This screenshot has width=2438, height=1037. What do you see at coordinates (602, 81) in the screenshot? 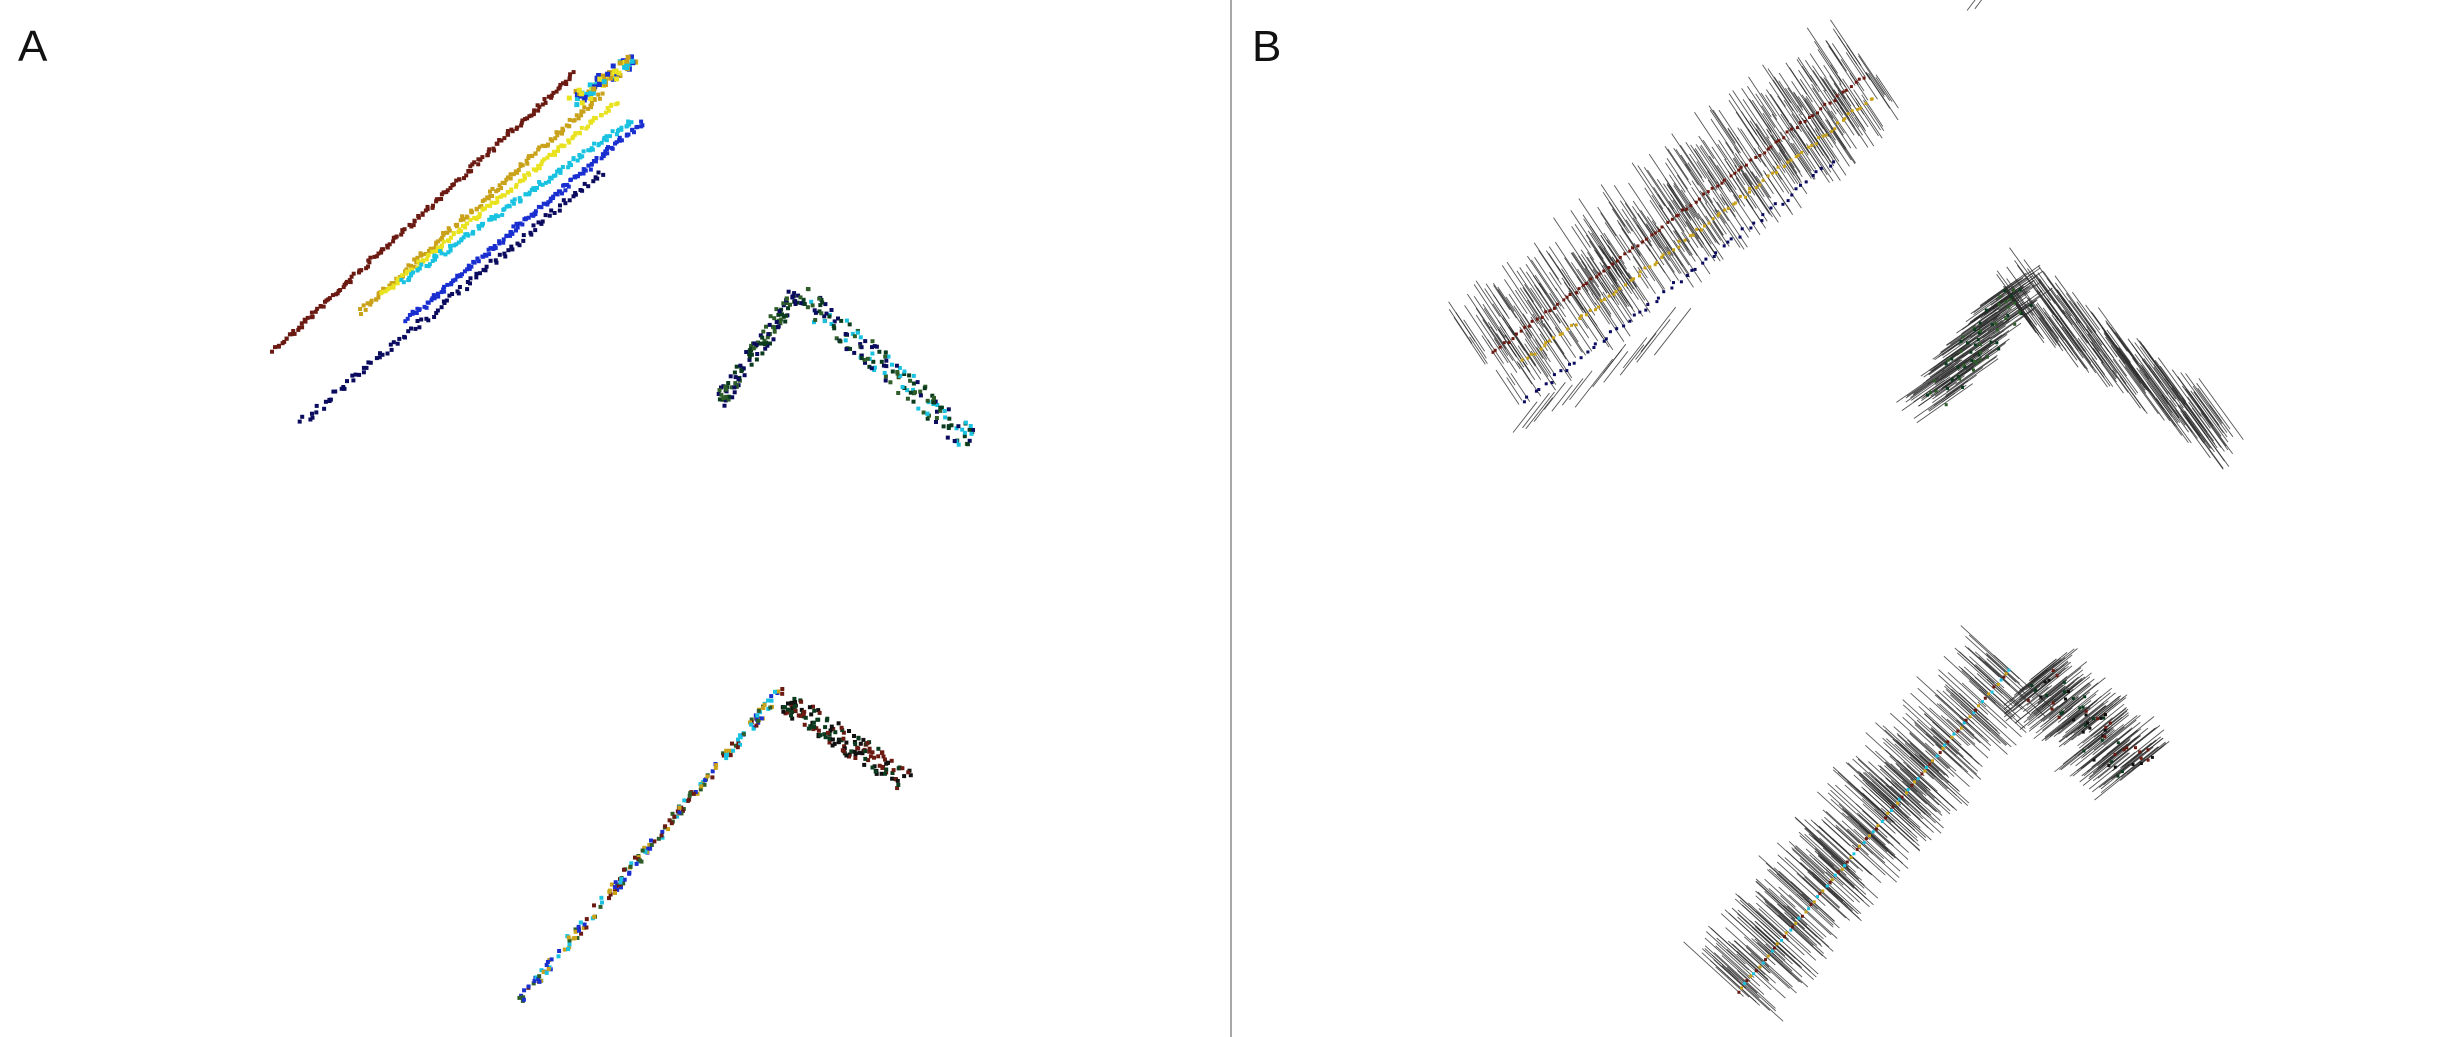
I see `band-head-cluster` at bounding box center [602, 81].